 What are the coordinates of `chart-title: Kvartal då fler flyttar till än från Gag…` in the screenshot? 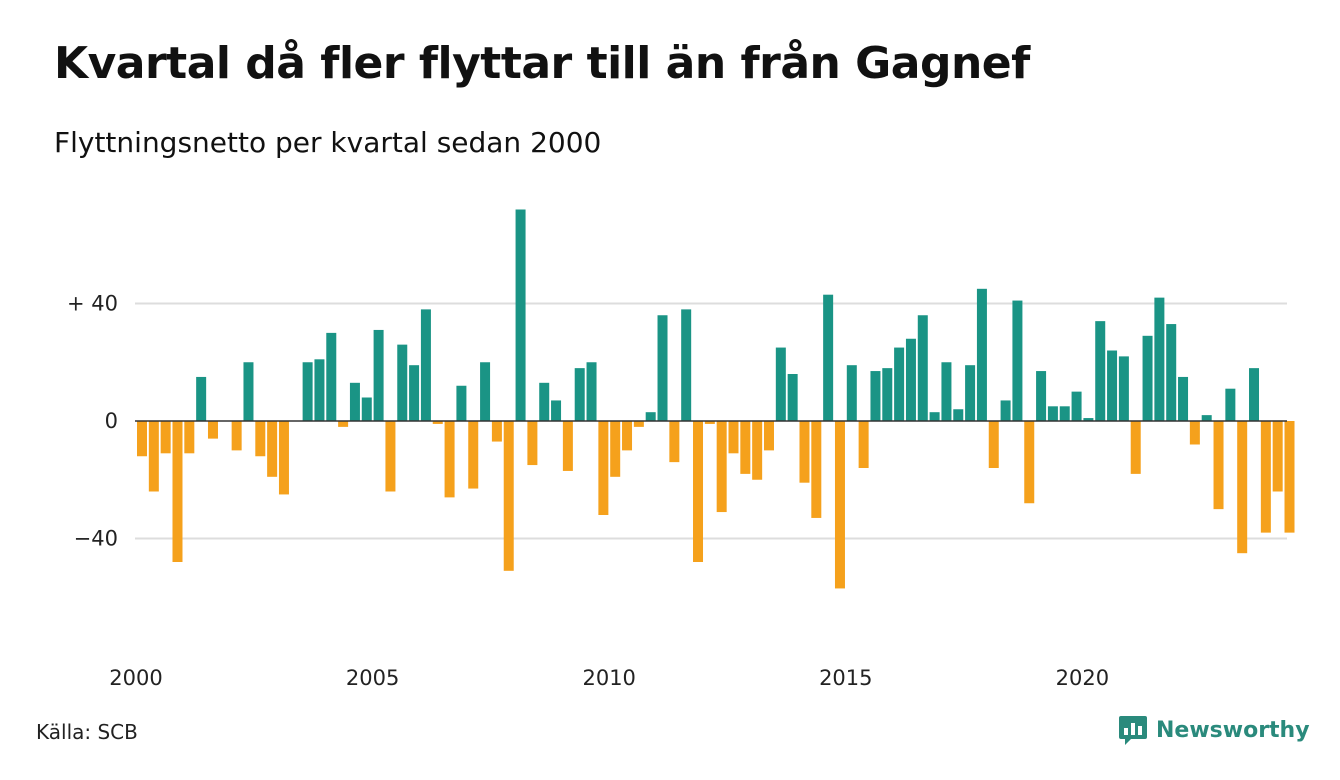 It's located at (542, 63).